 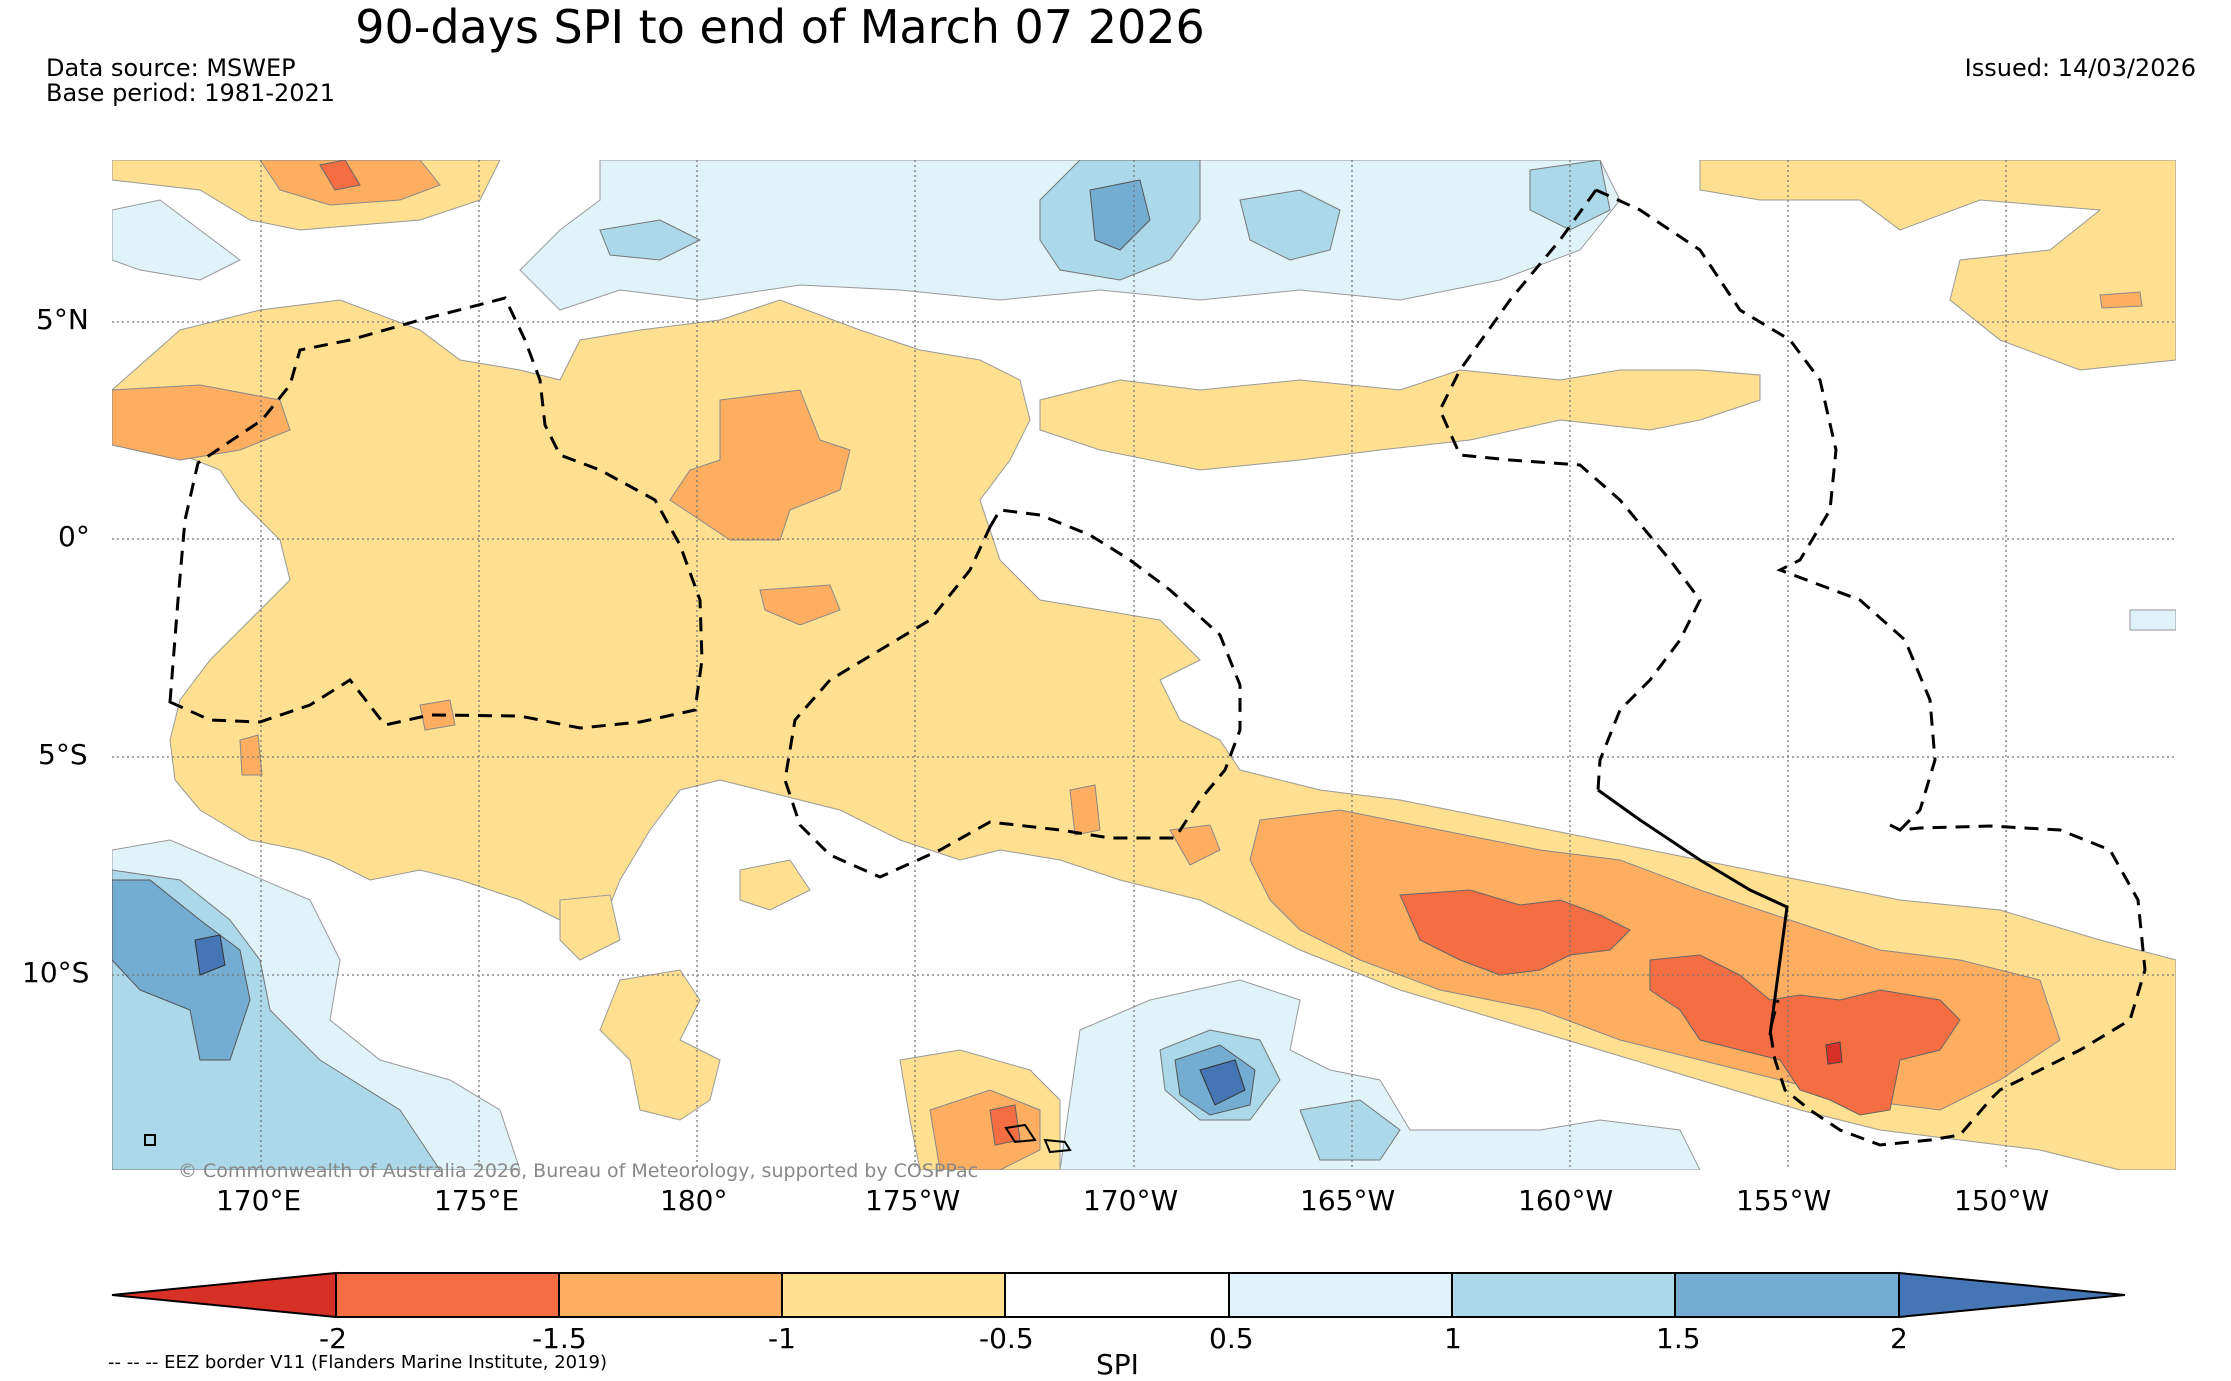 What do you see at coordinates (782, 1338) in the screenshot?
I see `colorbar-tick-m1: -1` at bounding box center [782, 1338].